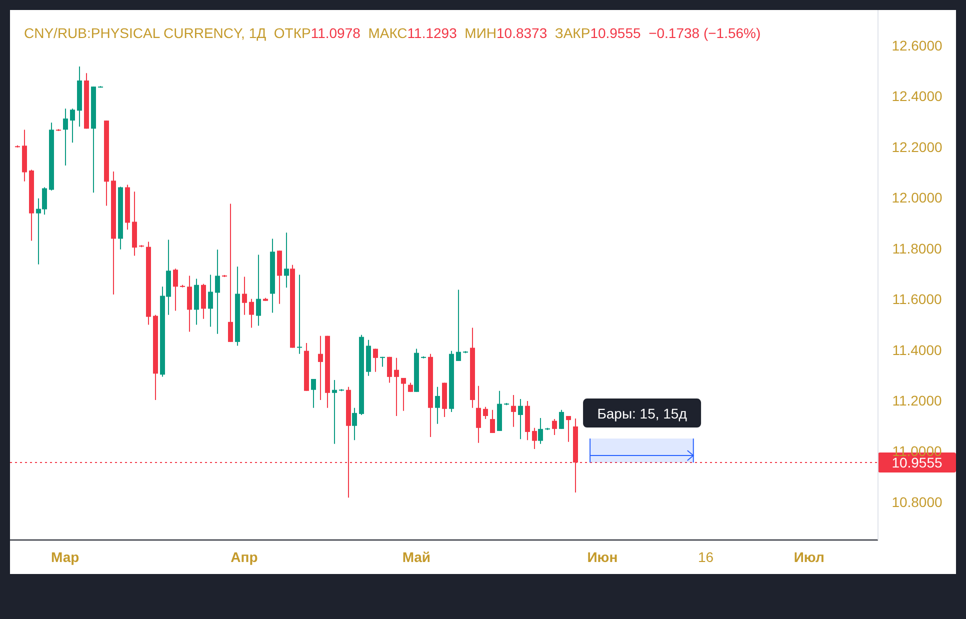 The height and width of the screenshot is (619, 966). I want to click on x-tick-label: Апр, so click(244, 557).